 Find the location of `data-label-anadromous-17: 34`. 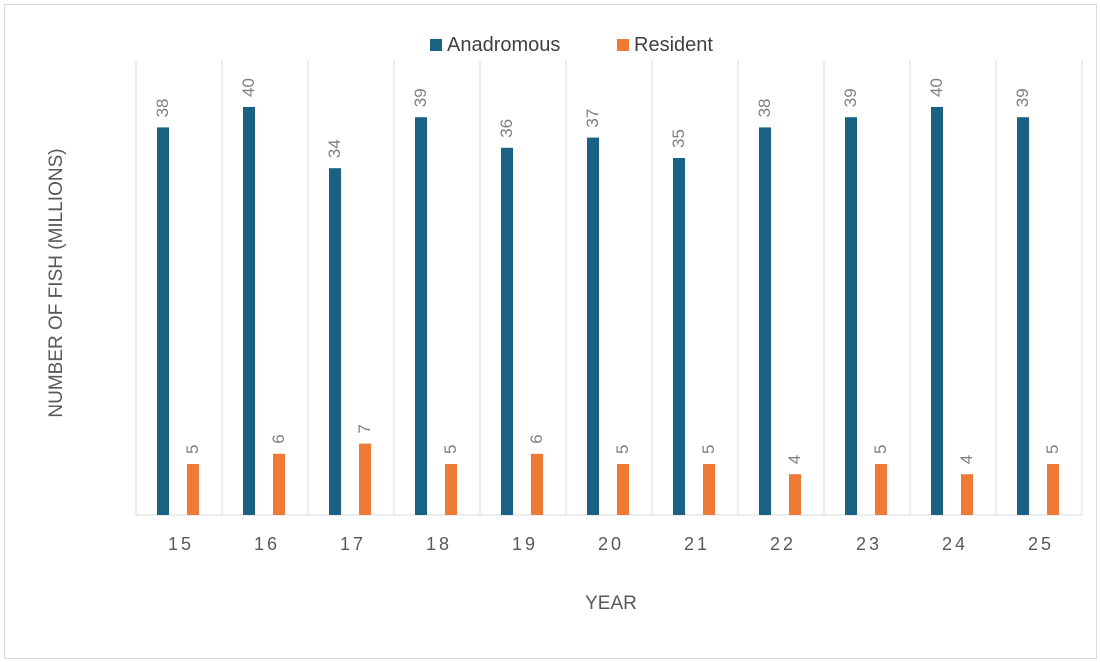

data-label-anadromous-17: 34 is located at coordinates (334, 148).